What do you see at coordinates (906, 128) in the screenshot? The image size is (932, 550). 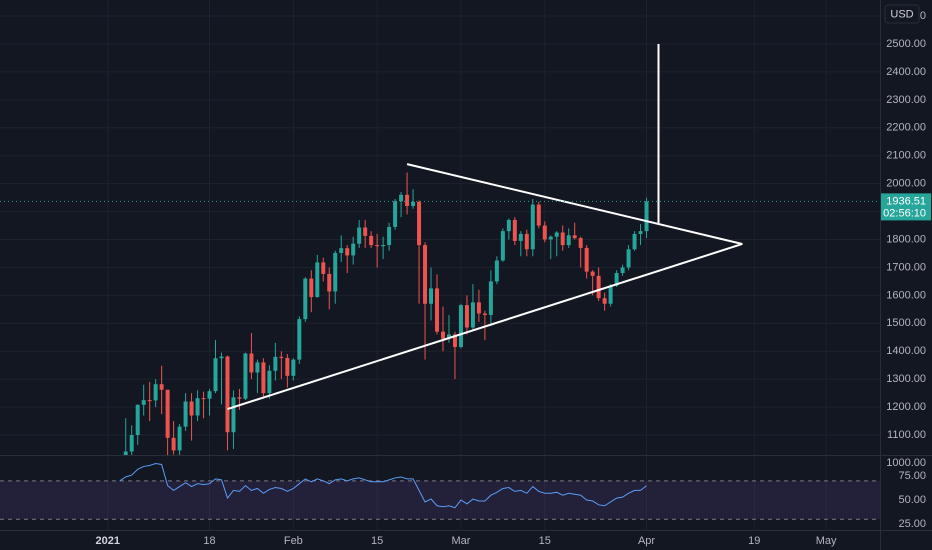 I see `y-tick-label: 2200.00` at bounding box center [906, 128].